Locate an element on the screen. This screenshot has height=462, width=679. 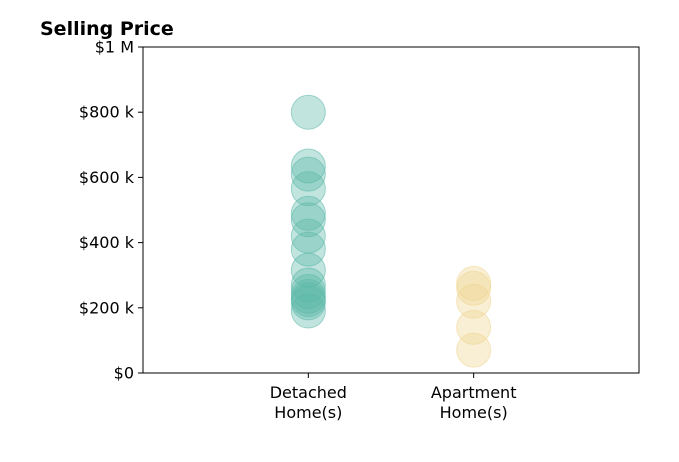
x-tick-label-detached: Detached Home(s) is located at coordinates (308, 402).